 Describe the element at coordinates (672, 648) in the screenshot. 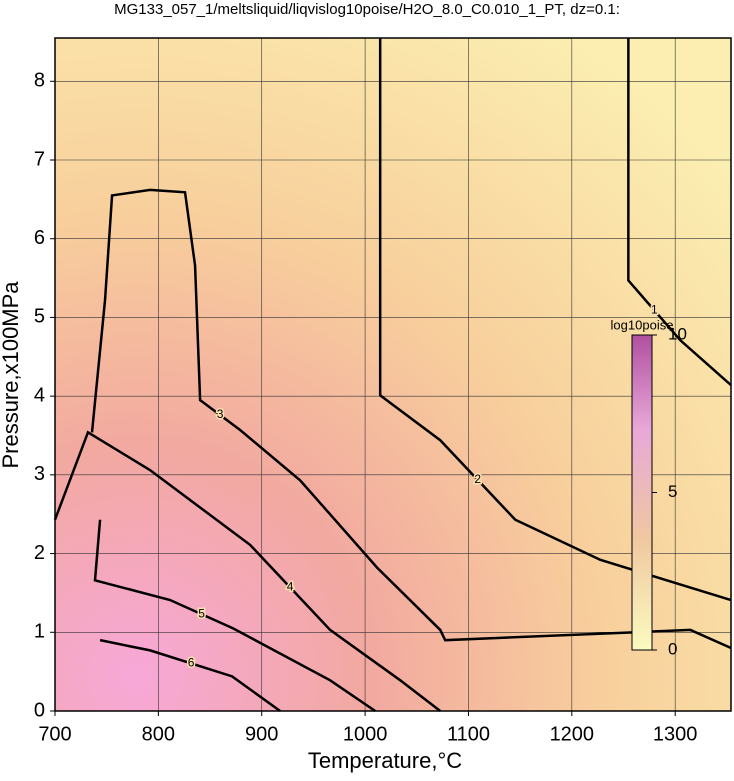

I see `colorbar-tick-label: 0` at that location.